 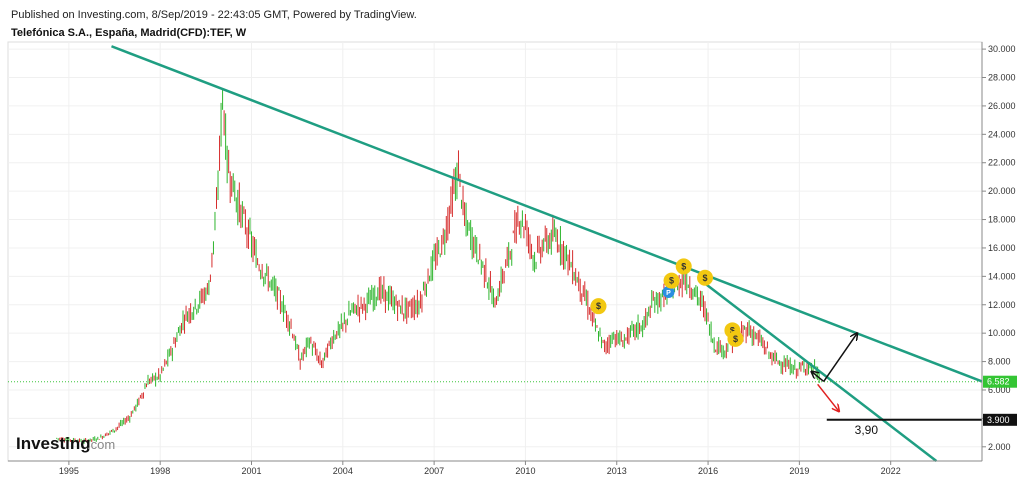 What do you see at coordinates (617, 471) in the screenshot?
I see `x-tick-label: 2013` at bounding box center [617, 471].